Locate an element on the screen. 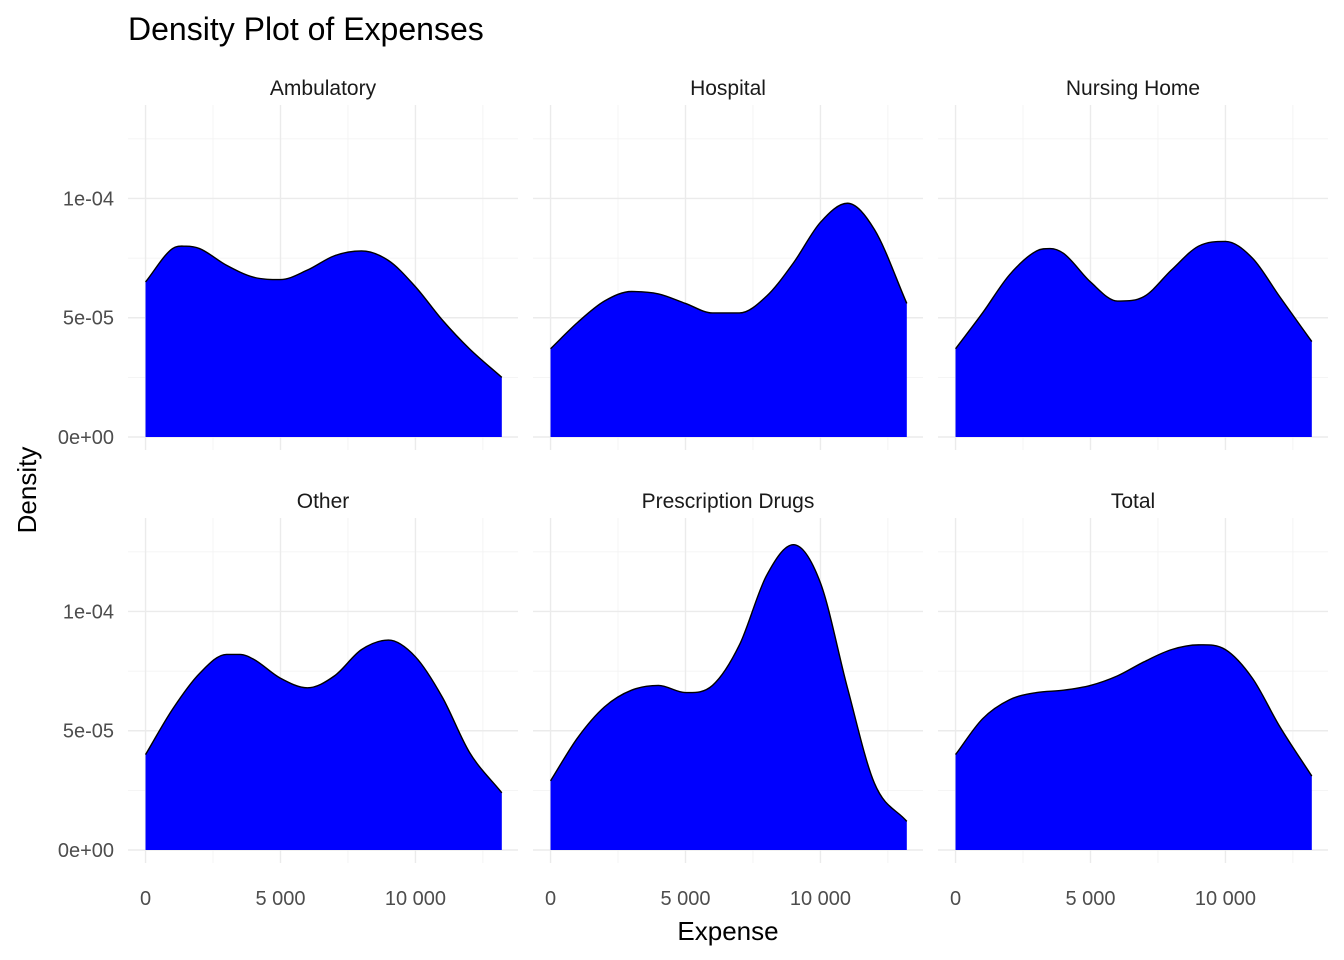  facet-panel-other: Other 0e+00 5e-05 1e-04 0 5 000 10 000 is located at coordinates (288, 700).